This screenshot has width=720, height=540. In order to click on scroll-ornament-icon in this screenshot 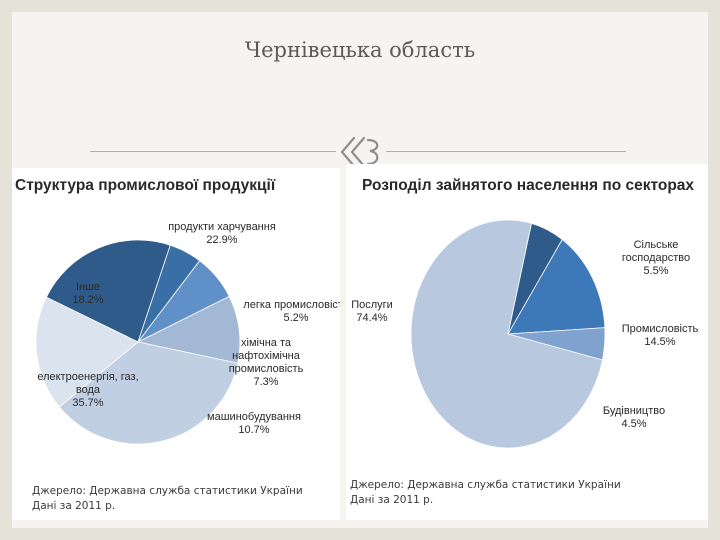, I will do `click(359, 152)`.